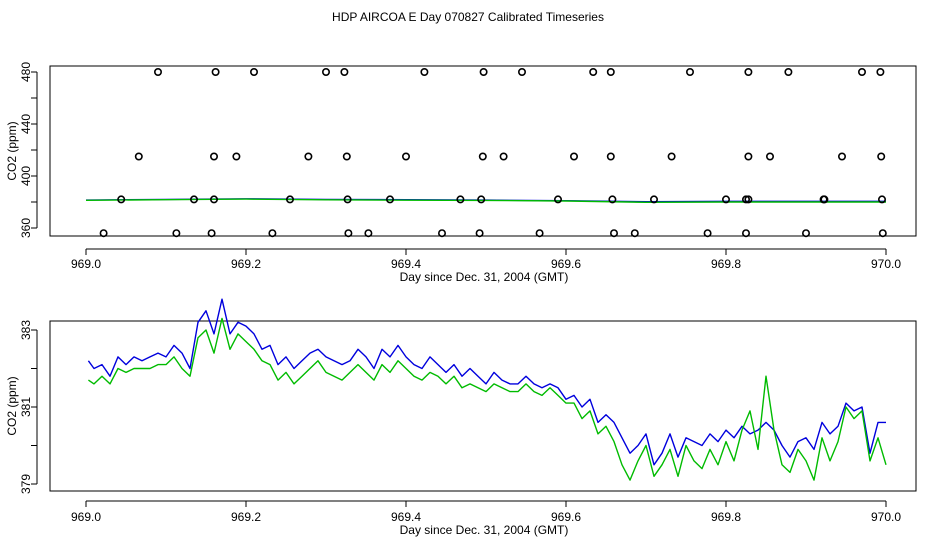 This screenshot has width=936, height=540. What do you see at coordinates (26, 124) in the screenshot?
I see `y-tick-label: 440` at bounding box center [26, 124].